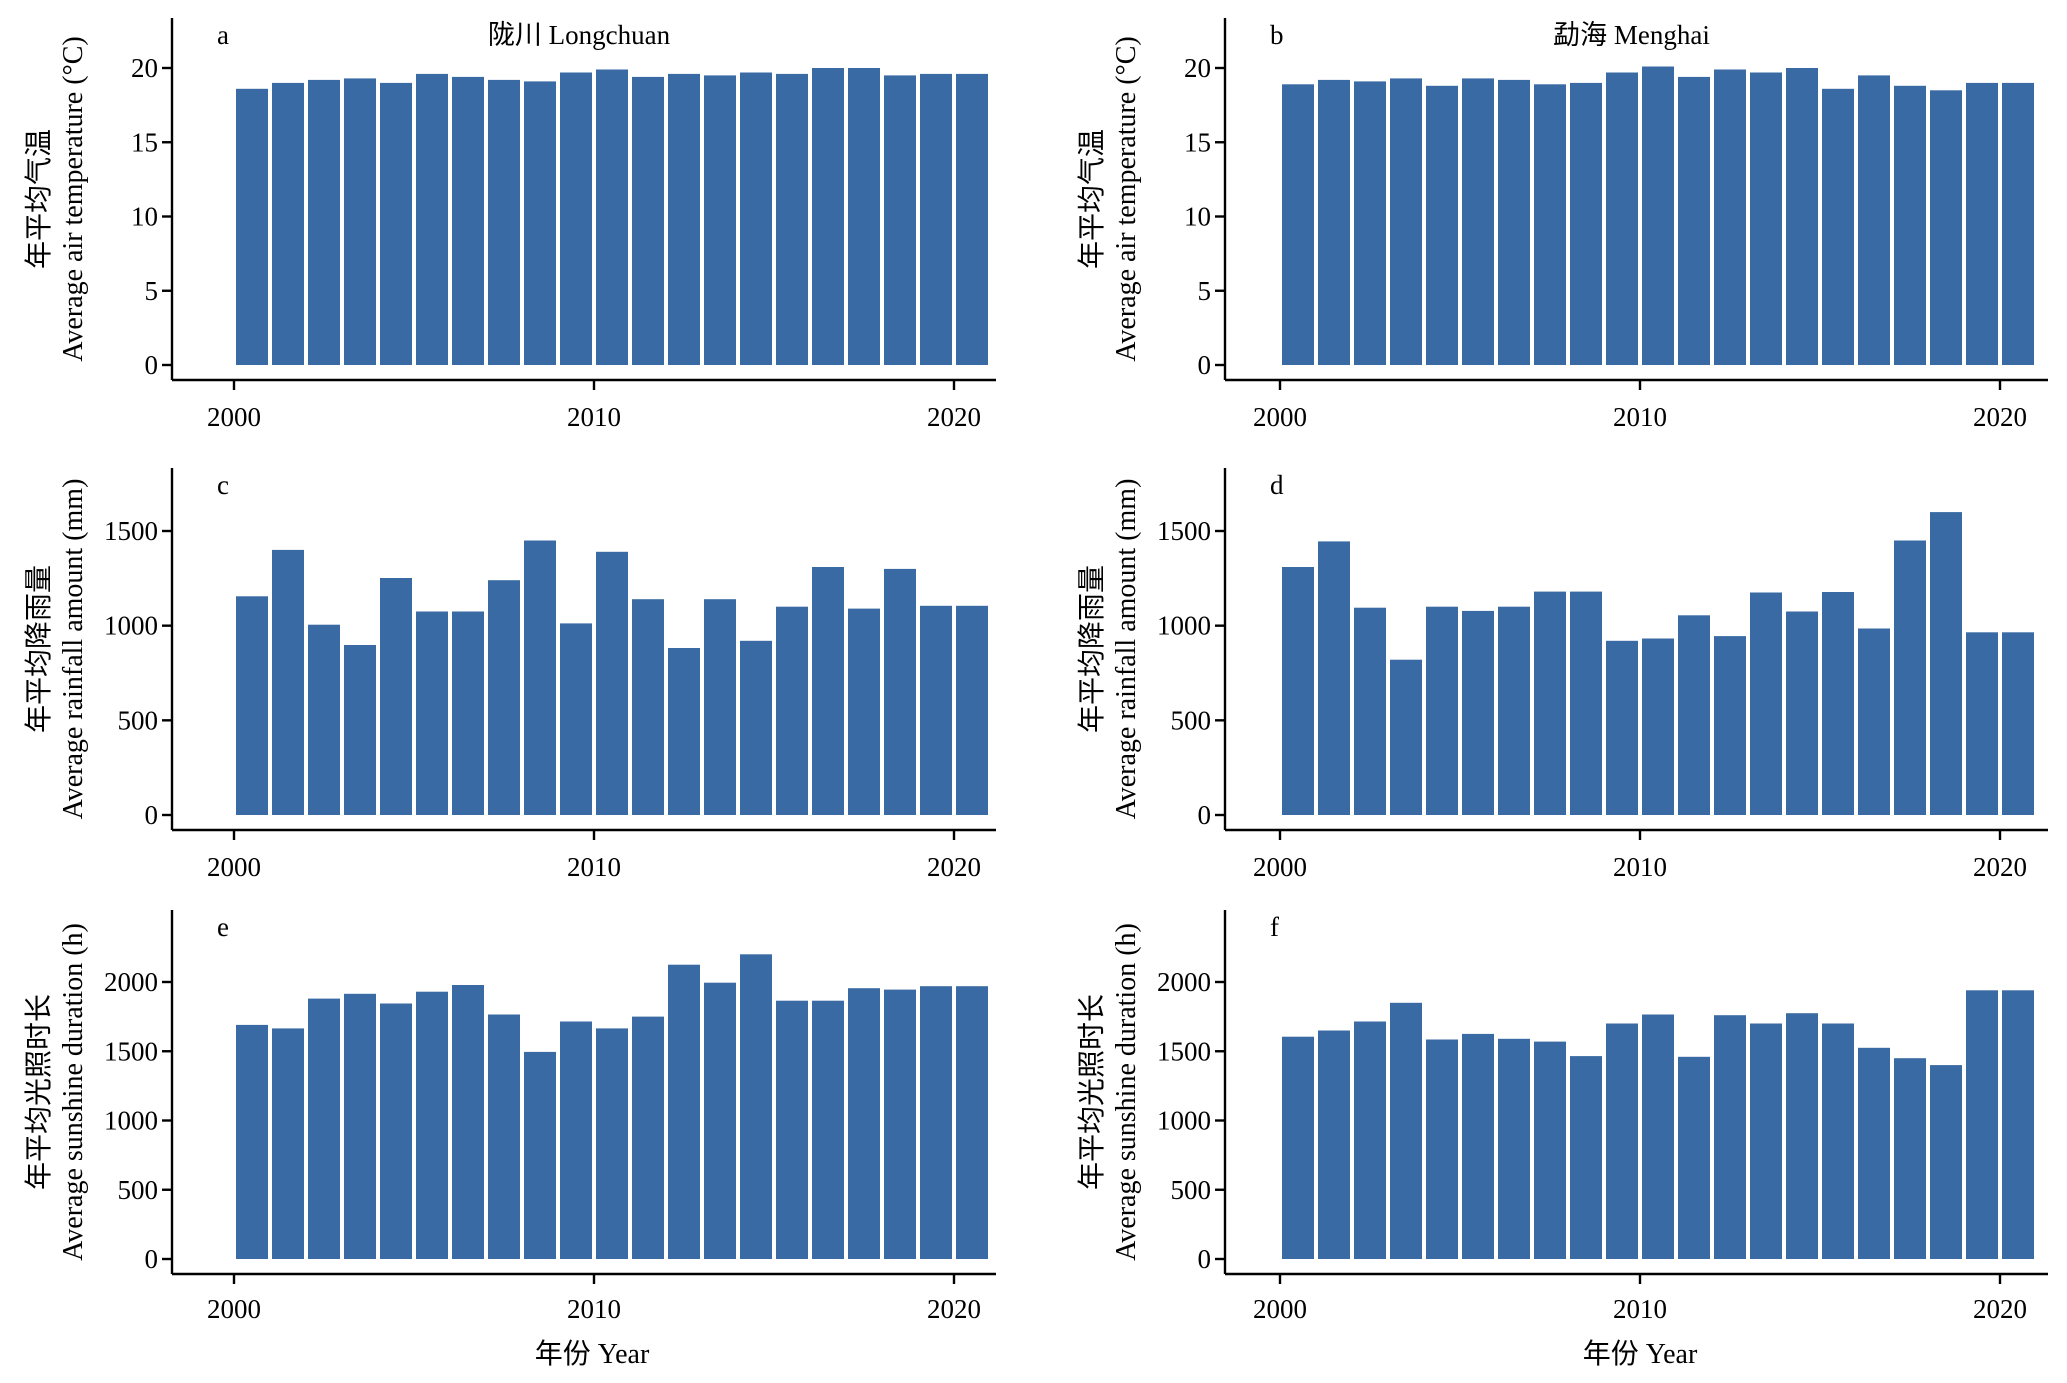  I want to click on x-tick-label-e-2010: 2010, so click(594, 1309).